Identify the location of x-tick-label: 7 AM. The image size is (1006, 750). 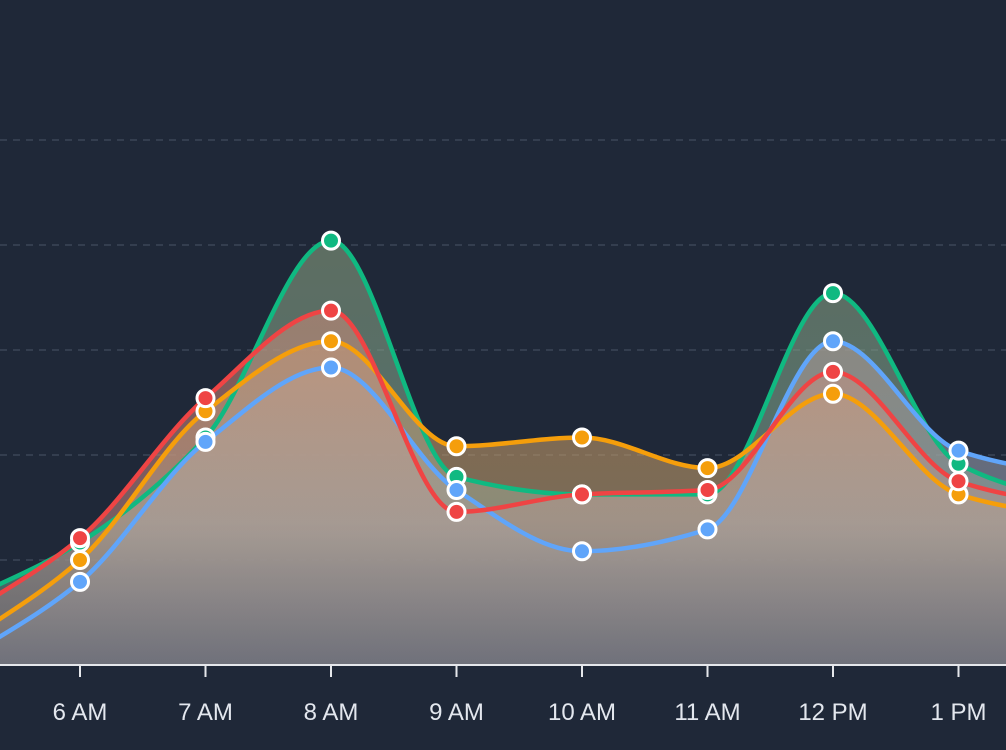
(205, 712).